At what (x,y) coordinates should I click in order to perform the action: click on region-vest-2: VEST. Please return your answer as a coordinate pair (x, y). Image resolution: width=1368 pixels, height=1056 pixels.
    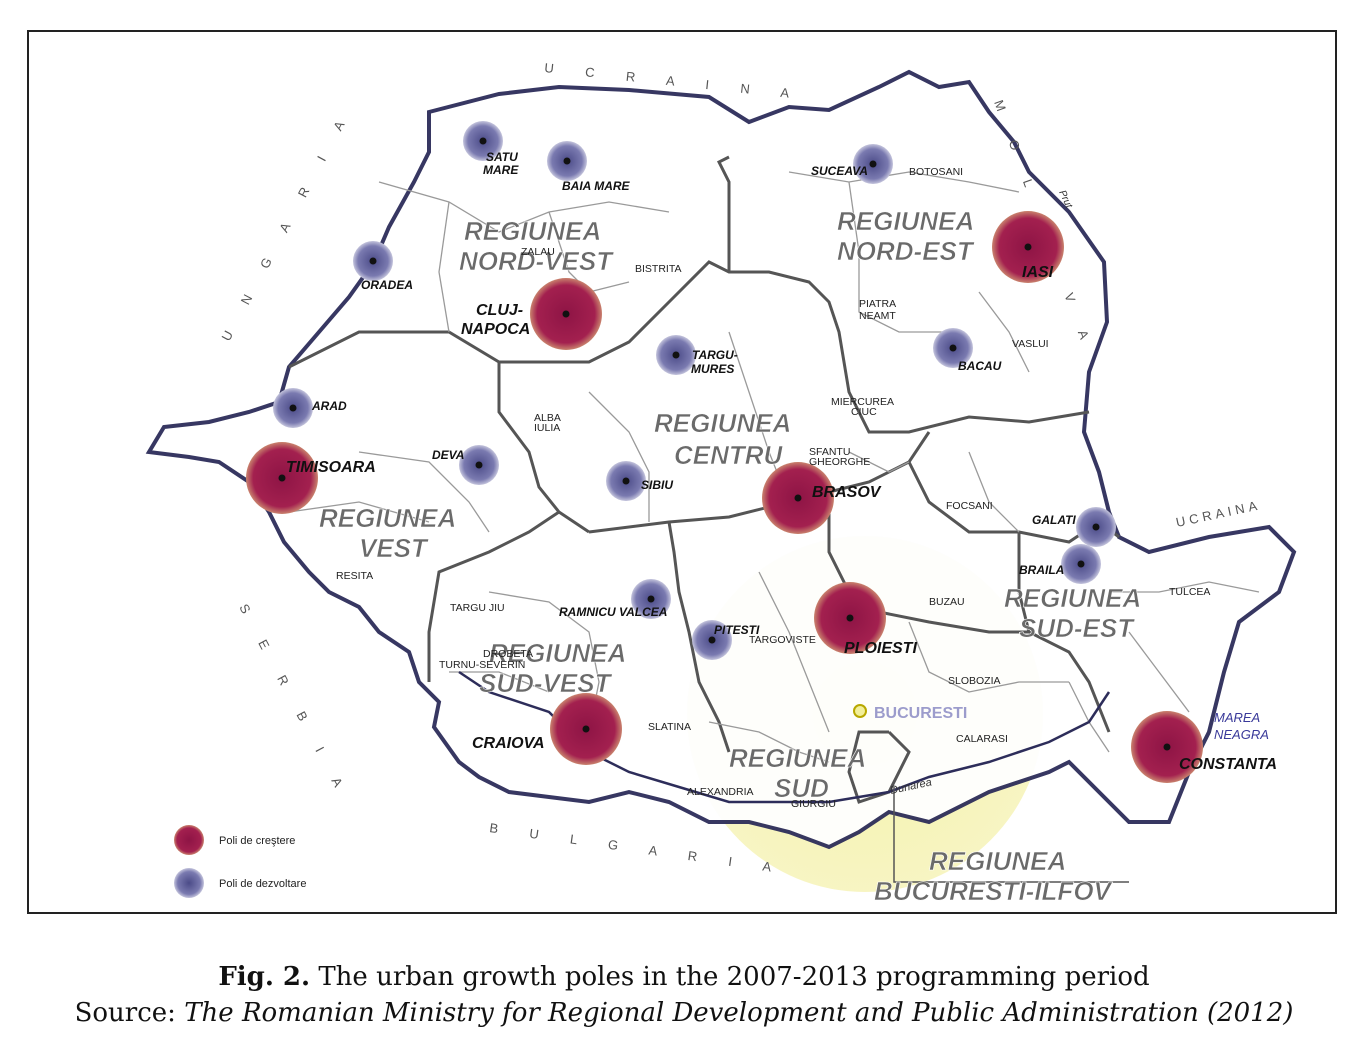
    Looking at the image, I should click on (394, 548).